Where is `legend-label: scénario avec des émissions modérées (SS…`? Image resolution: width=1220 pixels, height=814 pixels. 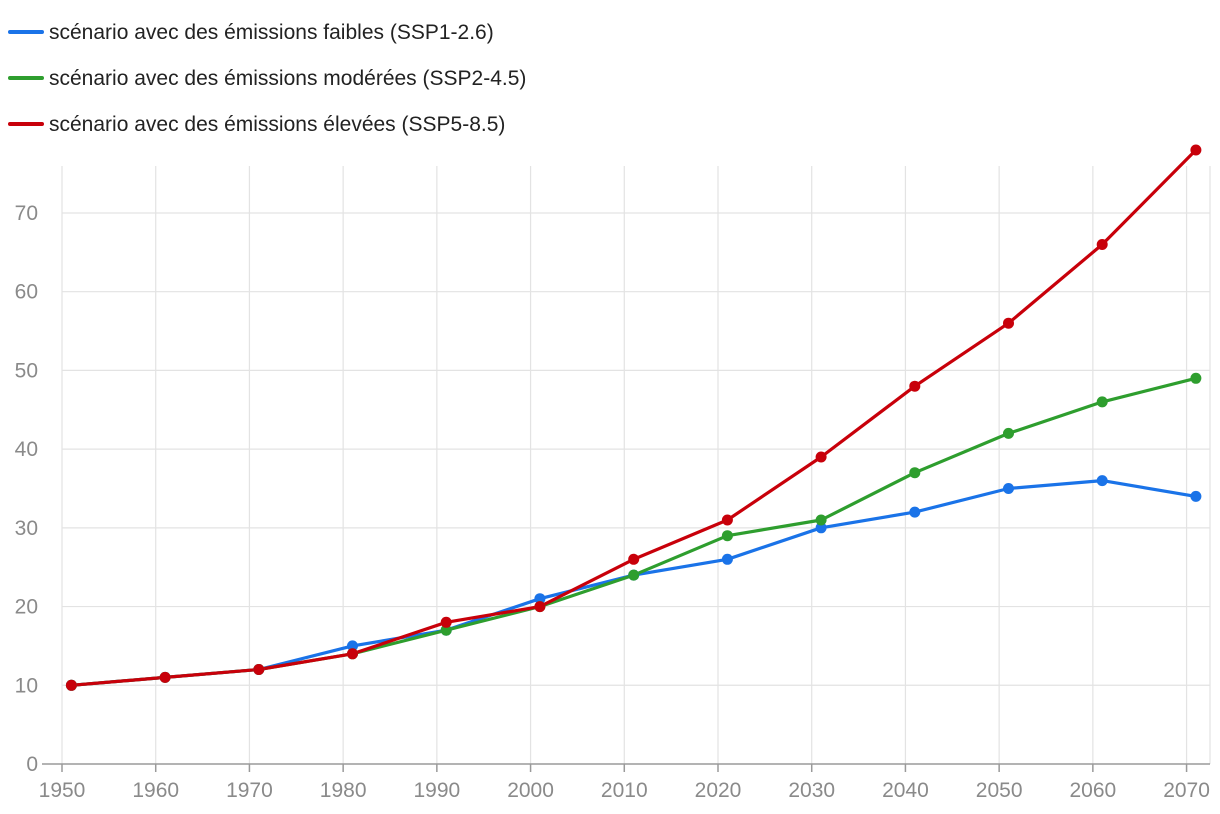 legend-label: scénario avec des émissions modérées (SS… is located at coordinates (287, 78).